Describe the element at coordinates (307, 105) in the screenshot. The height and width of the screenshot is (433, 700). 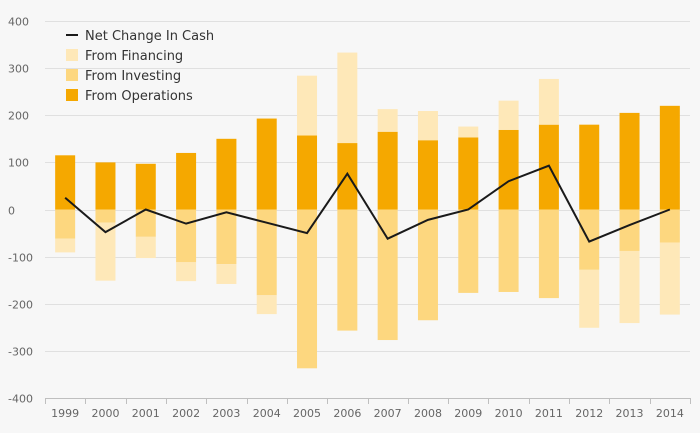
I see `bar-from-financing-2005` at that location.